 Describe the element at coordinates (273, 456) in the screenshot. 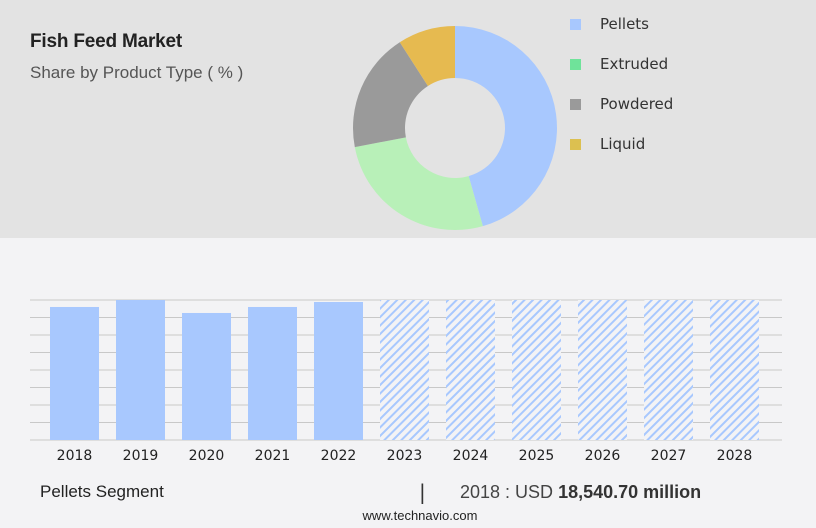

I see `x-tick-label: 2021` at that location.